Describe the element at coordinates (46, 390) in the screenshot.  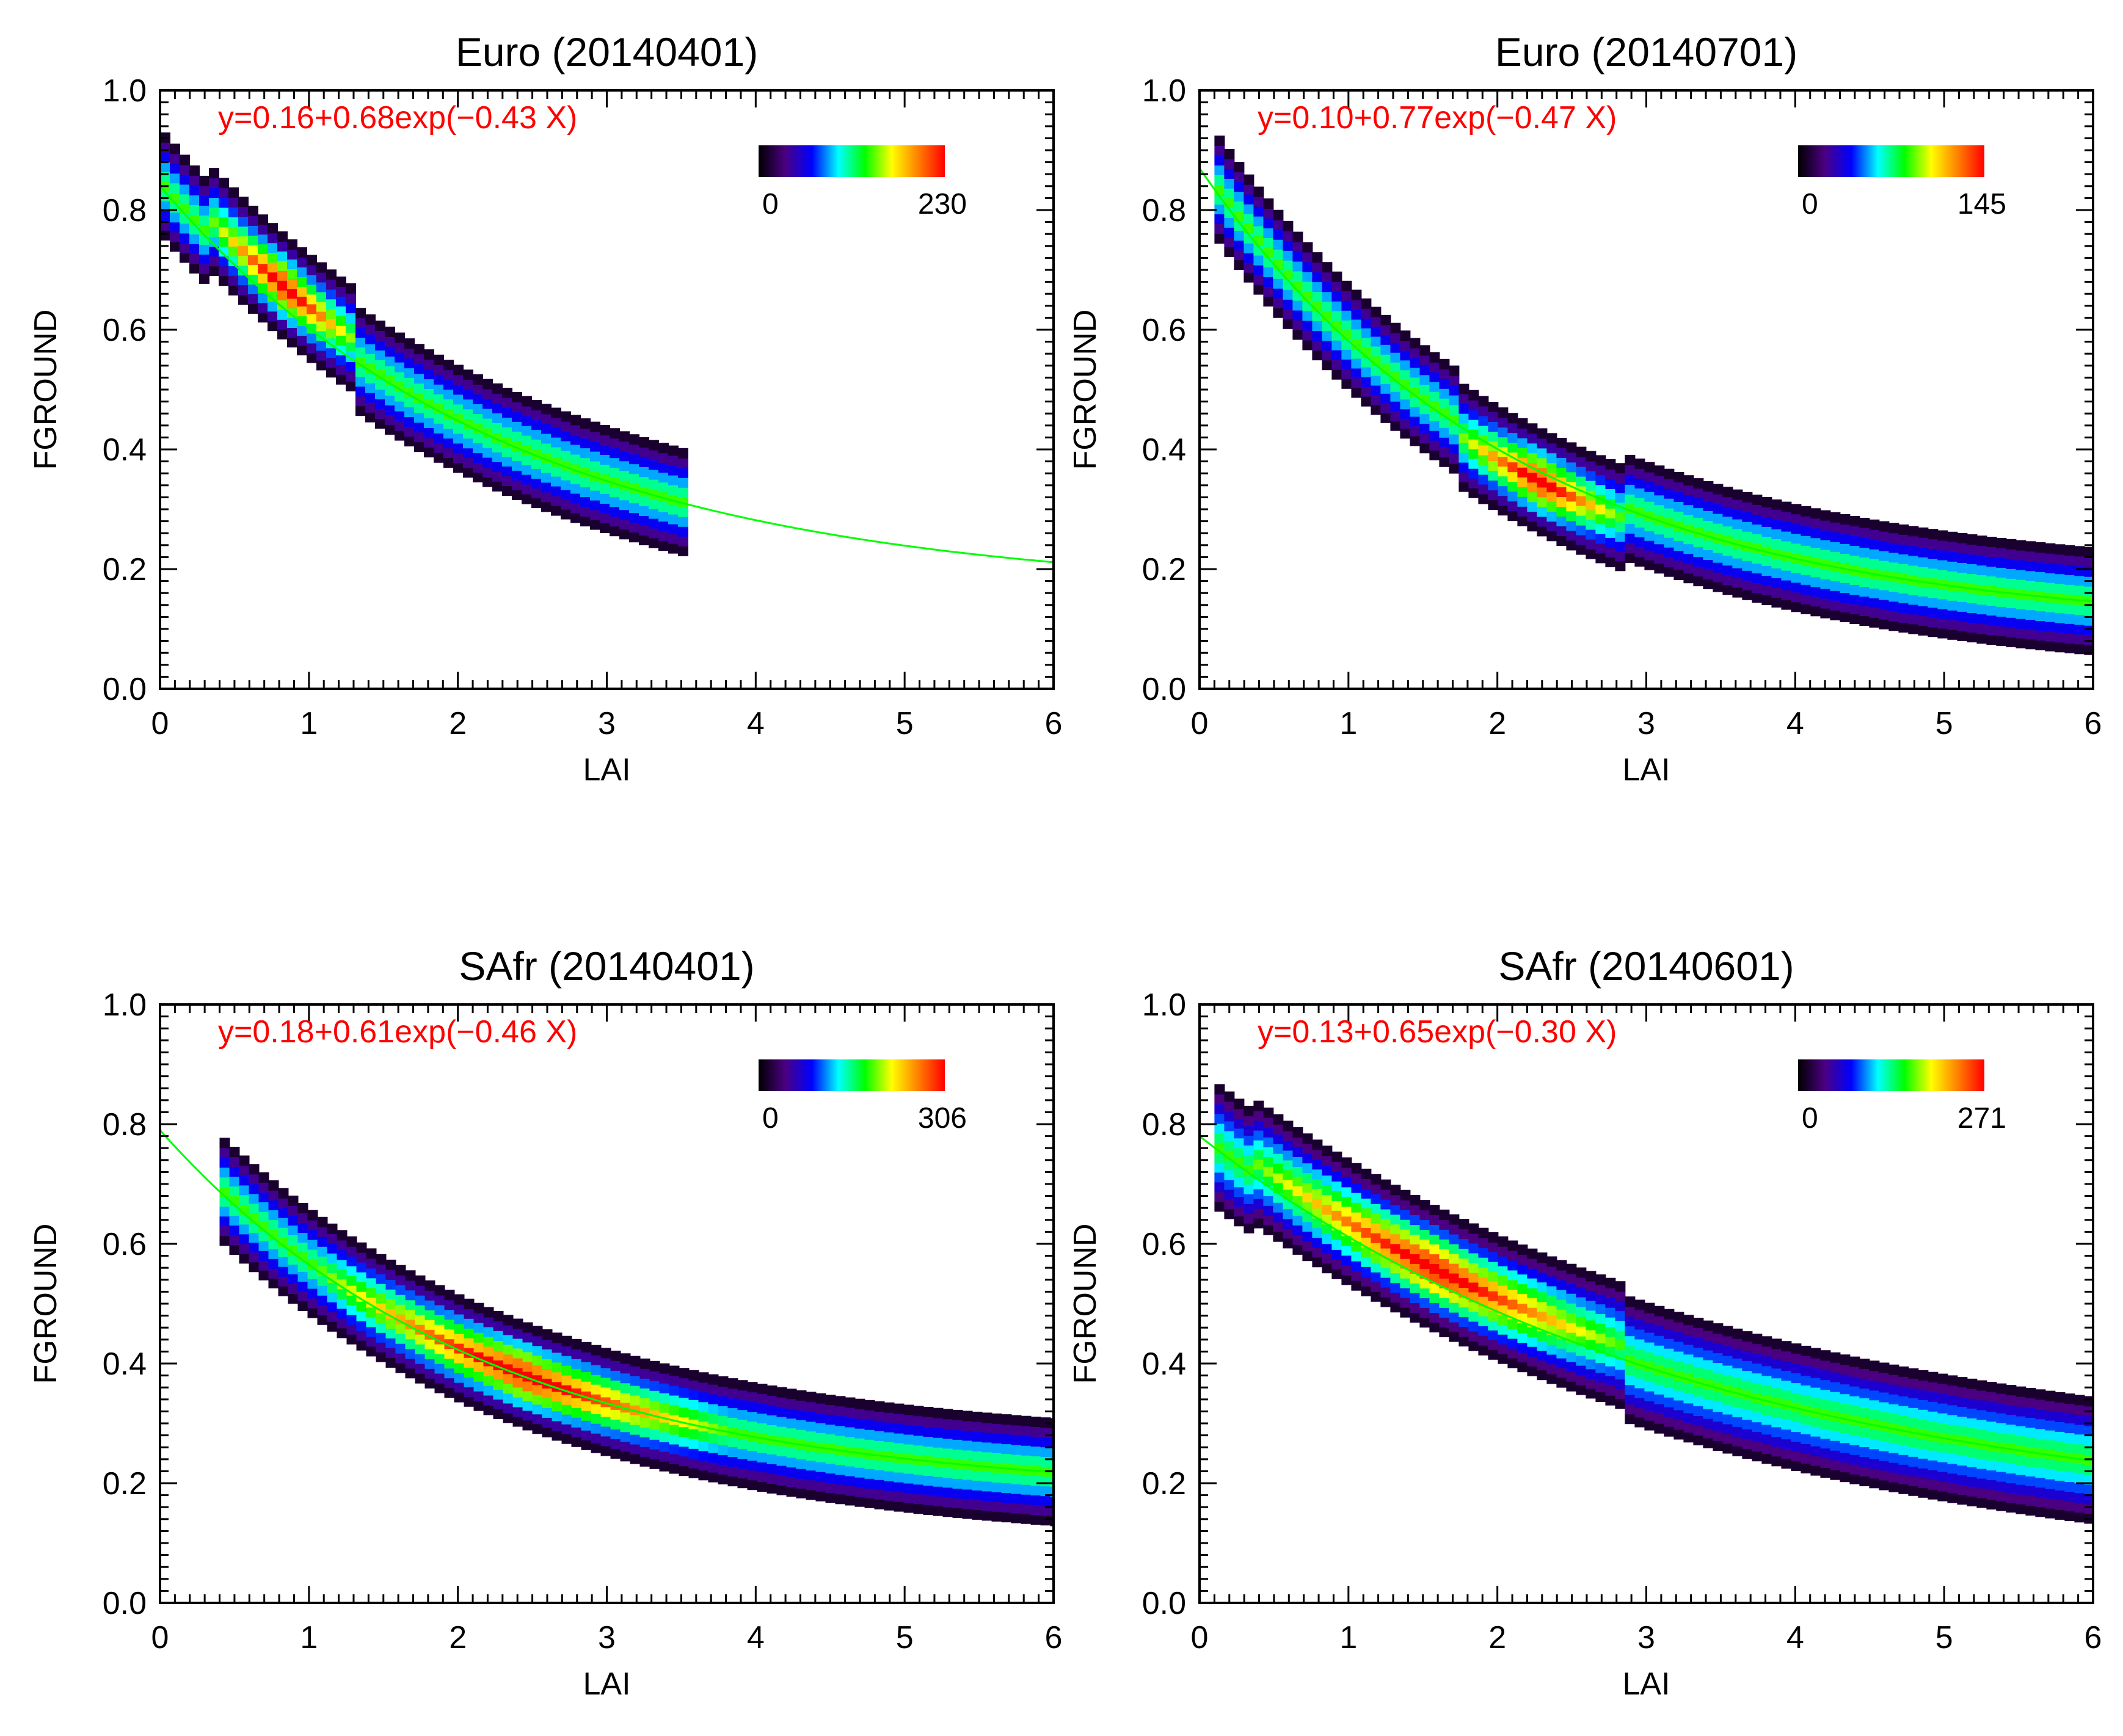
I see `y-axis-label: FGROUND` at that location.